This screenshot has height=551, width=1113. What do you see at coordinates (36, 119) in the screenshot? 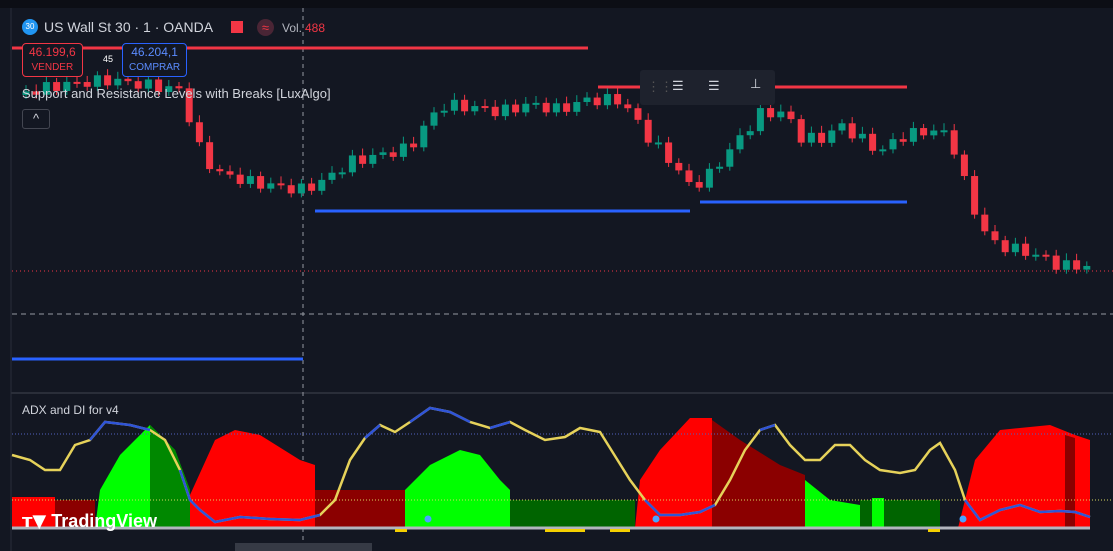
I see `collapse-button: ^` at bounding box center [36, 119].